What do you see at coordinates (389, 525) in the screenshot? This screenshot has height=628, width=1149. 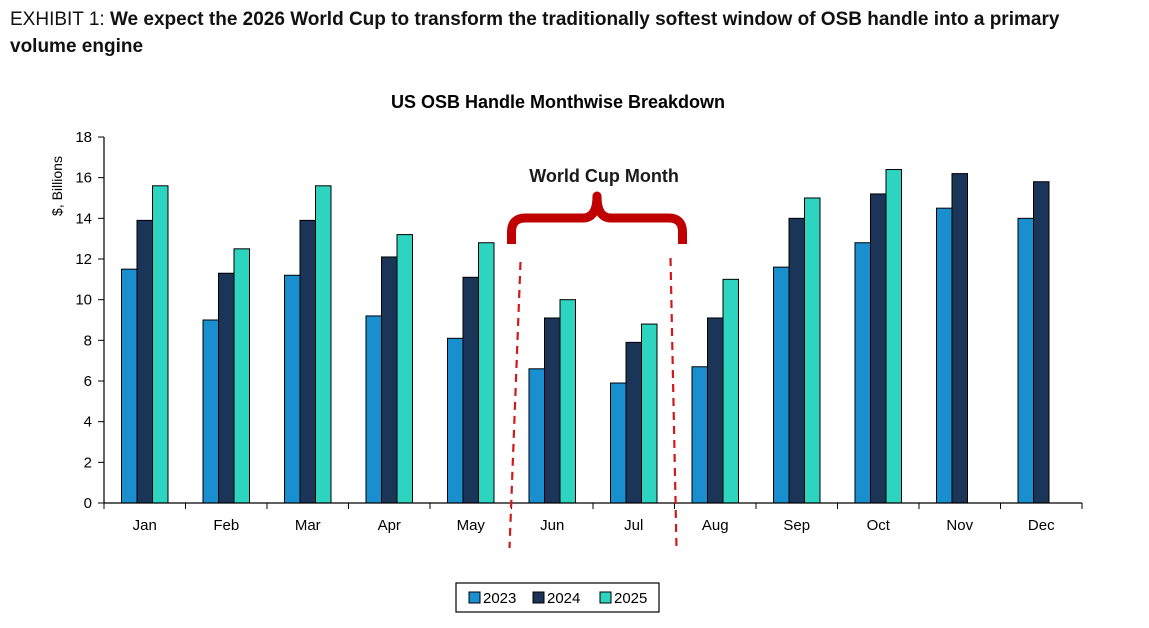 I see `x-tick-label-apr: Apr` at bounding box center [389, 525].